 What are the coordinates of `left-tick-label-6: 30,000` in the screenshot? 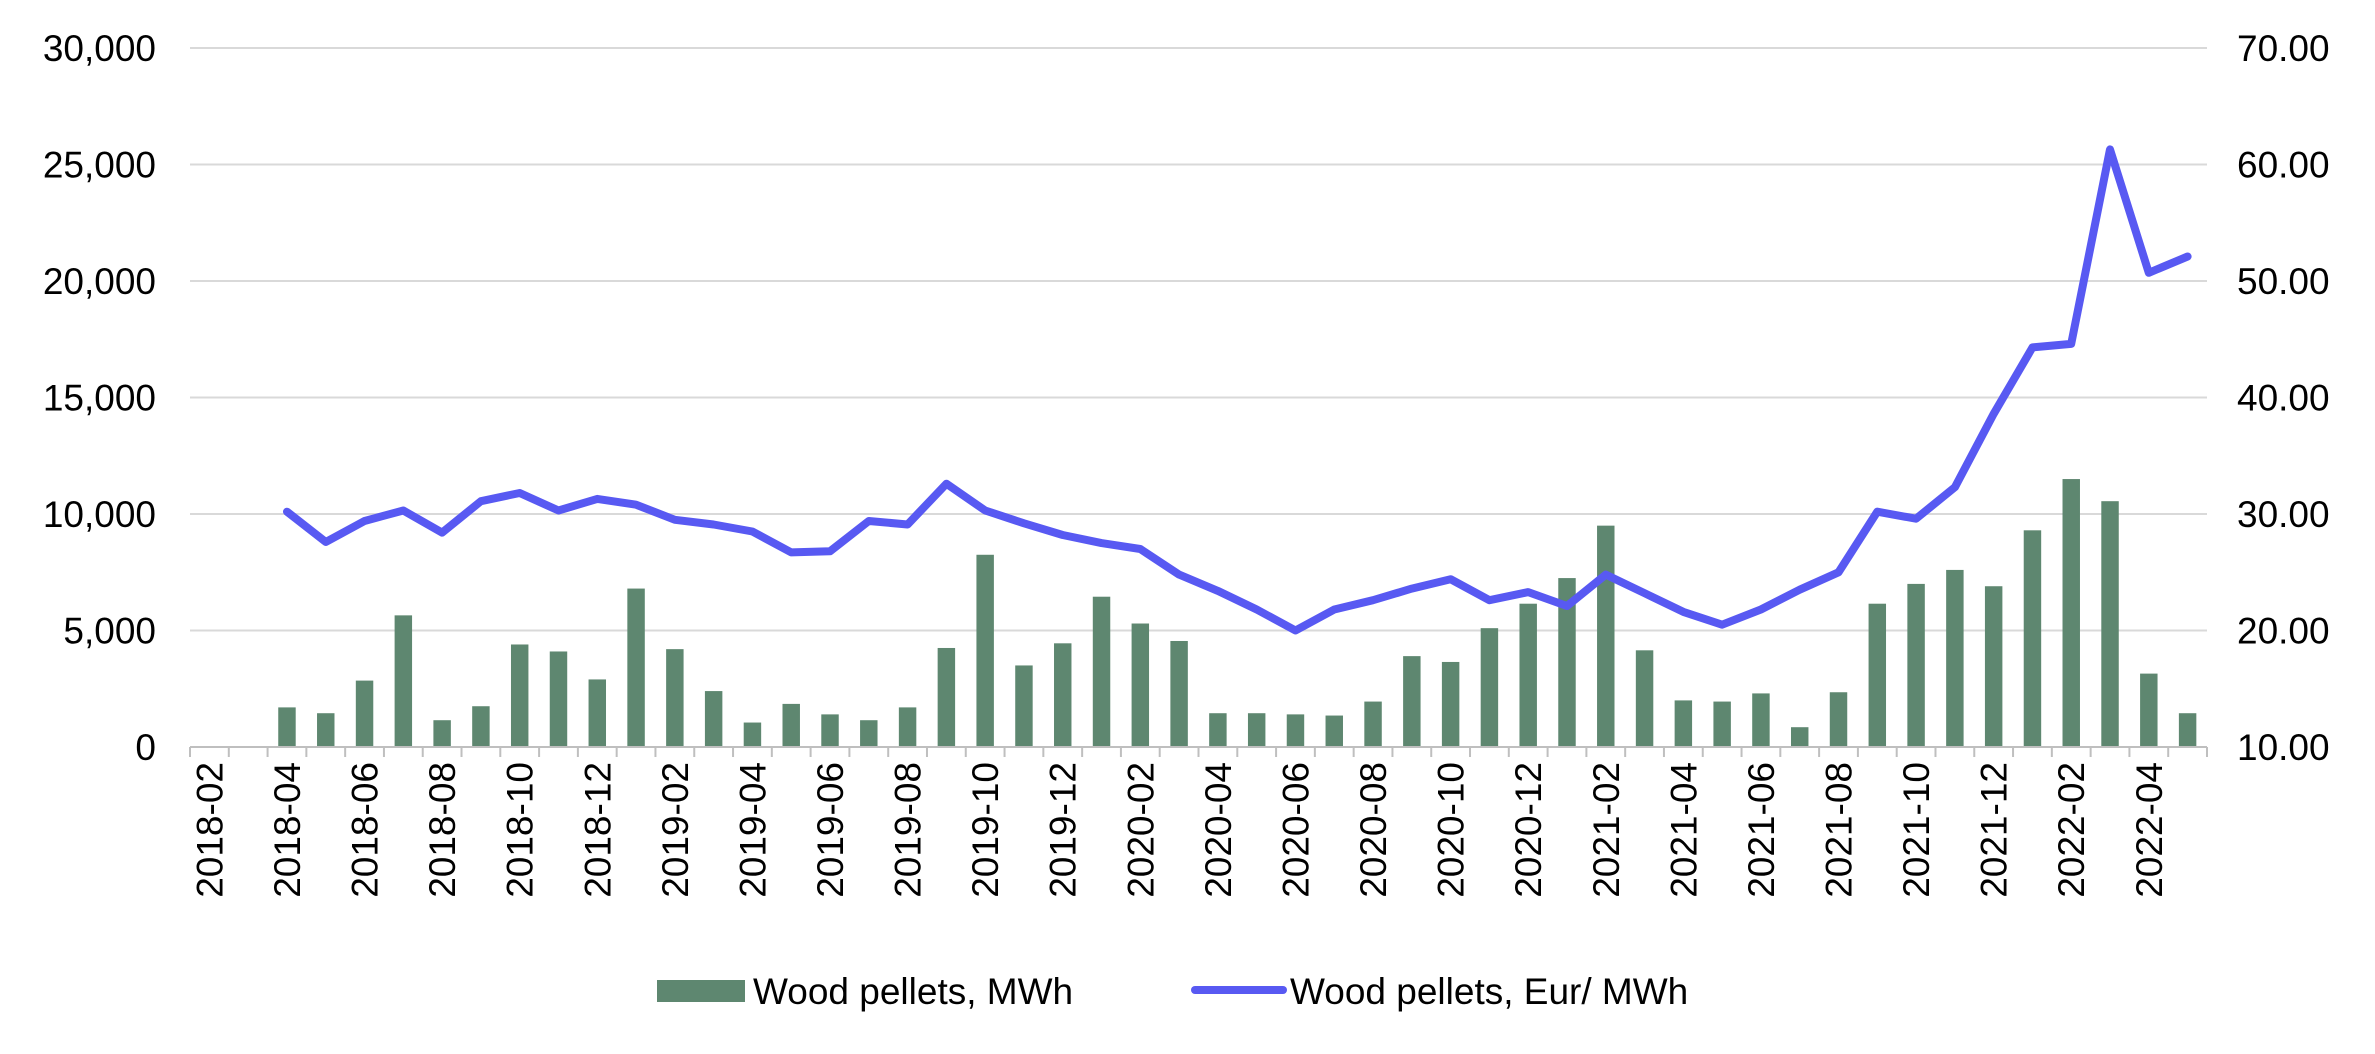 It's located at (99, 48).